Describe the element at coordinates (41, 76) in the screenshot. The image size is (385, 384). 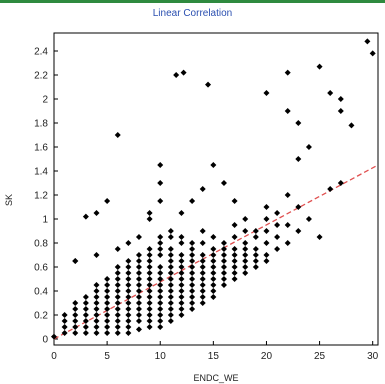
I see `y-tick-label: 2.2` at that location.